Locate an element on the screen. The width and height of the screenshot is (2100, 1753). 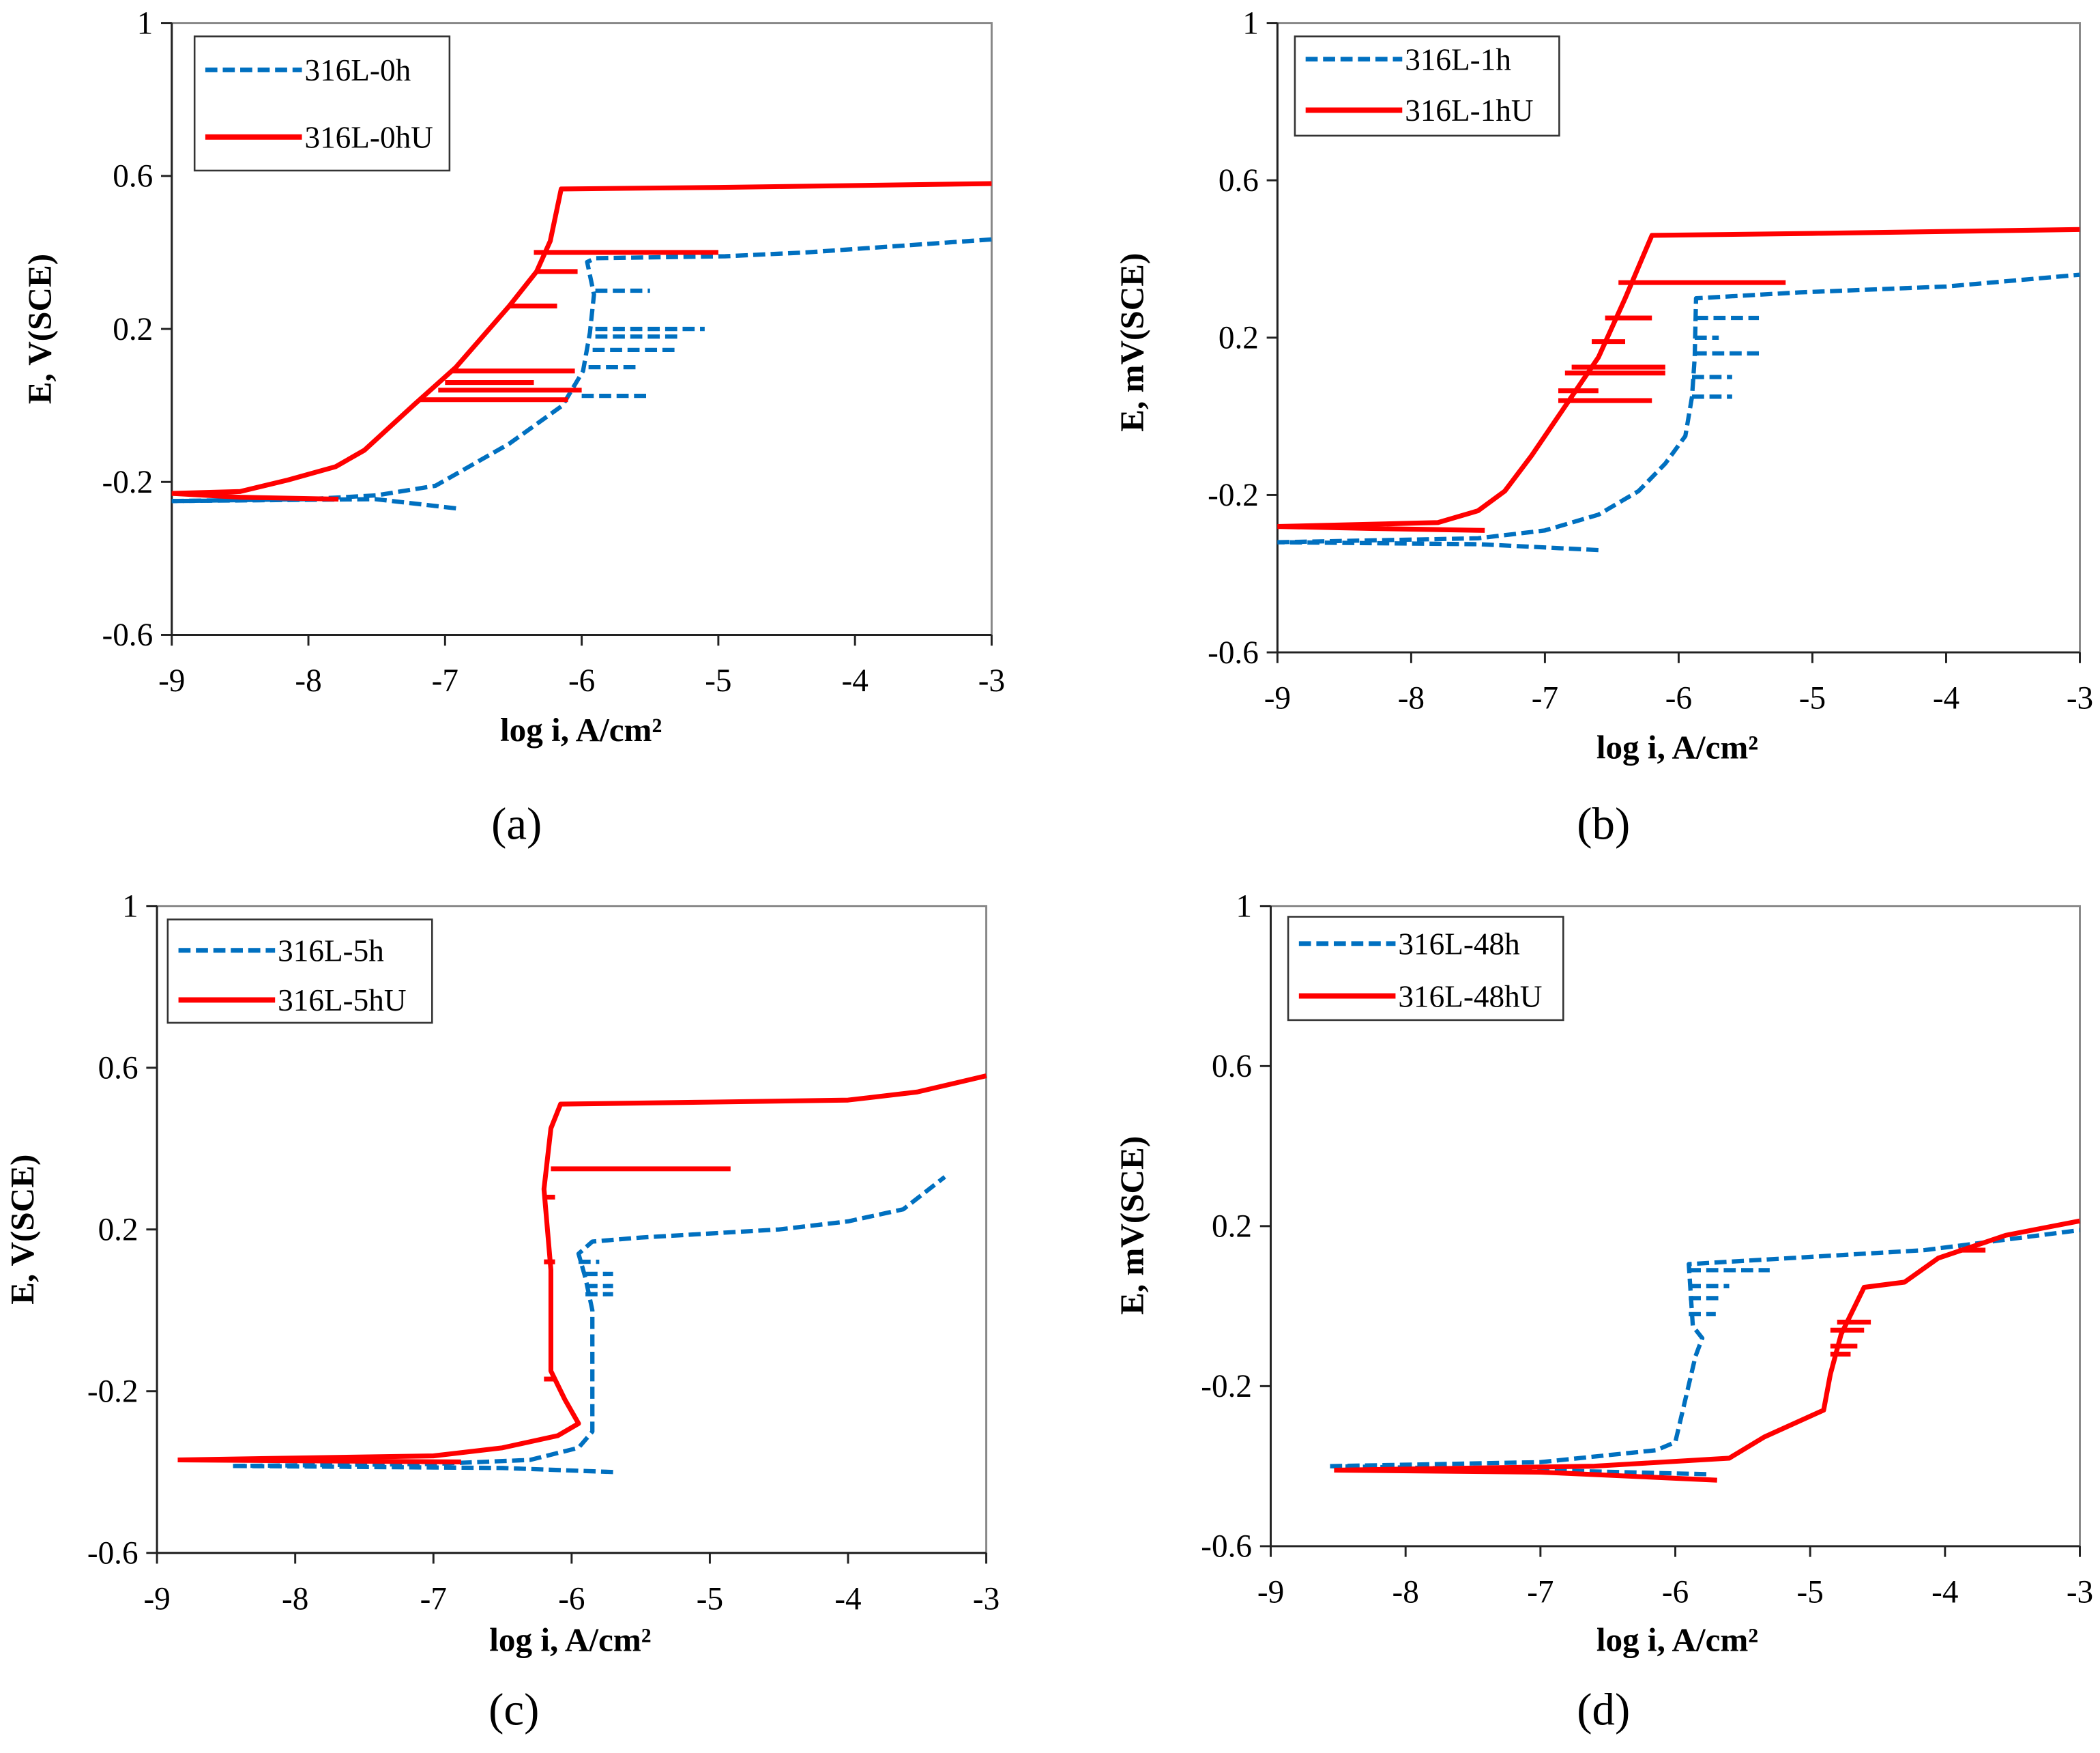
series-316L-0h is located at coordinates (581, 374).